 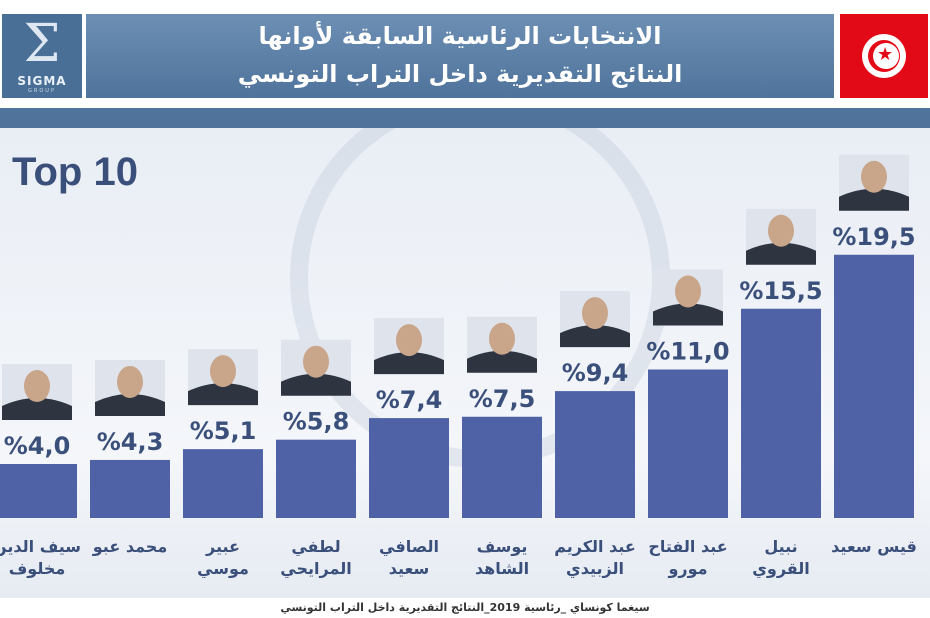 I want to click on value-label-5: %7,5, so click(x=502, y=399).